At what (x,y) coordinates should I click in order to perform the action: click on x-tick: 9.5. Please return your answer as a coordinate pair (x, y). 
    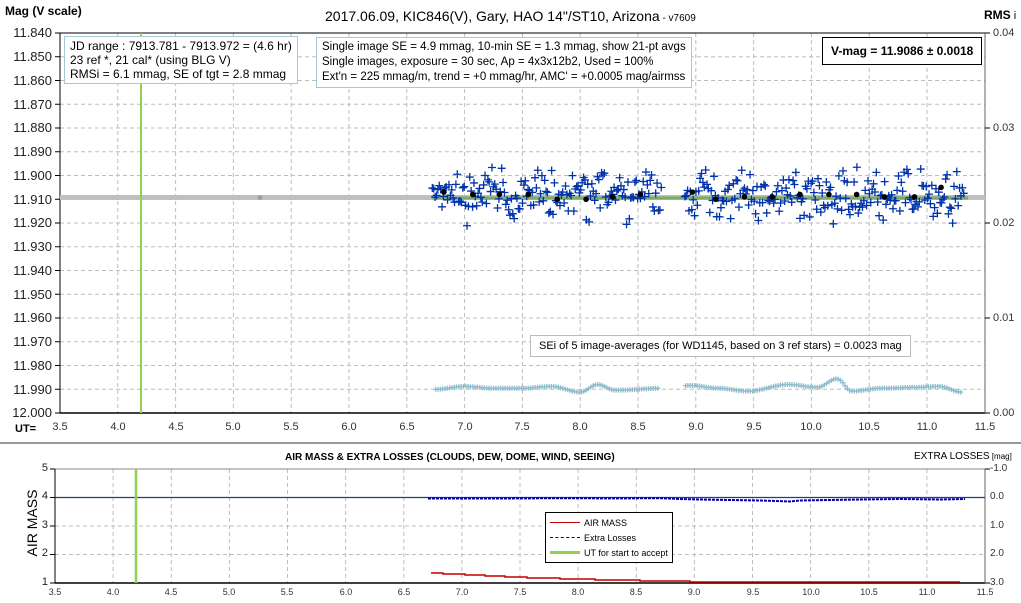
    Looking at the image, I should click on (753, 592).